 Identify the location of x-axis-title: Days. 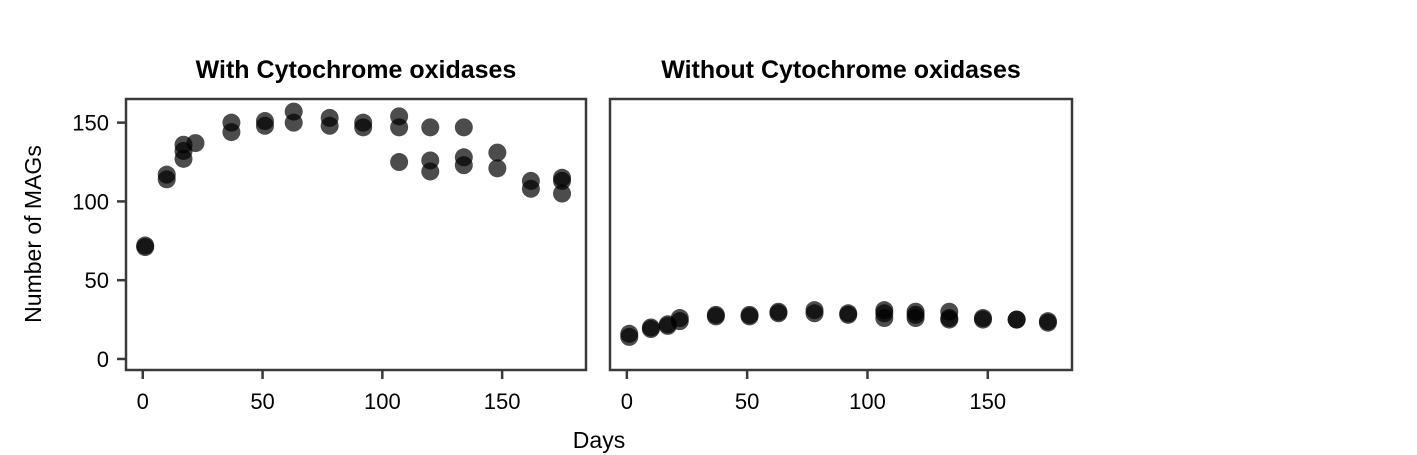
(599, 440).